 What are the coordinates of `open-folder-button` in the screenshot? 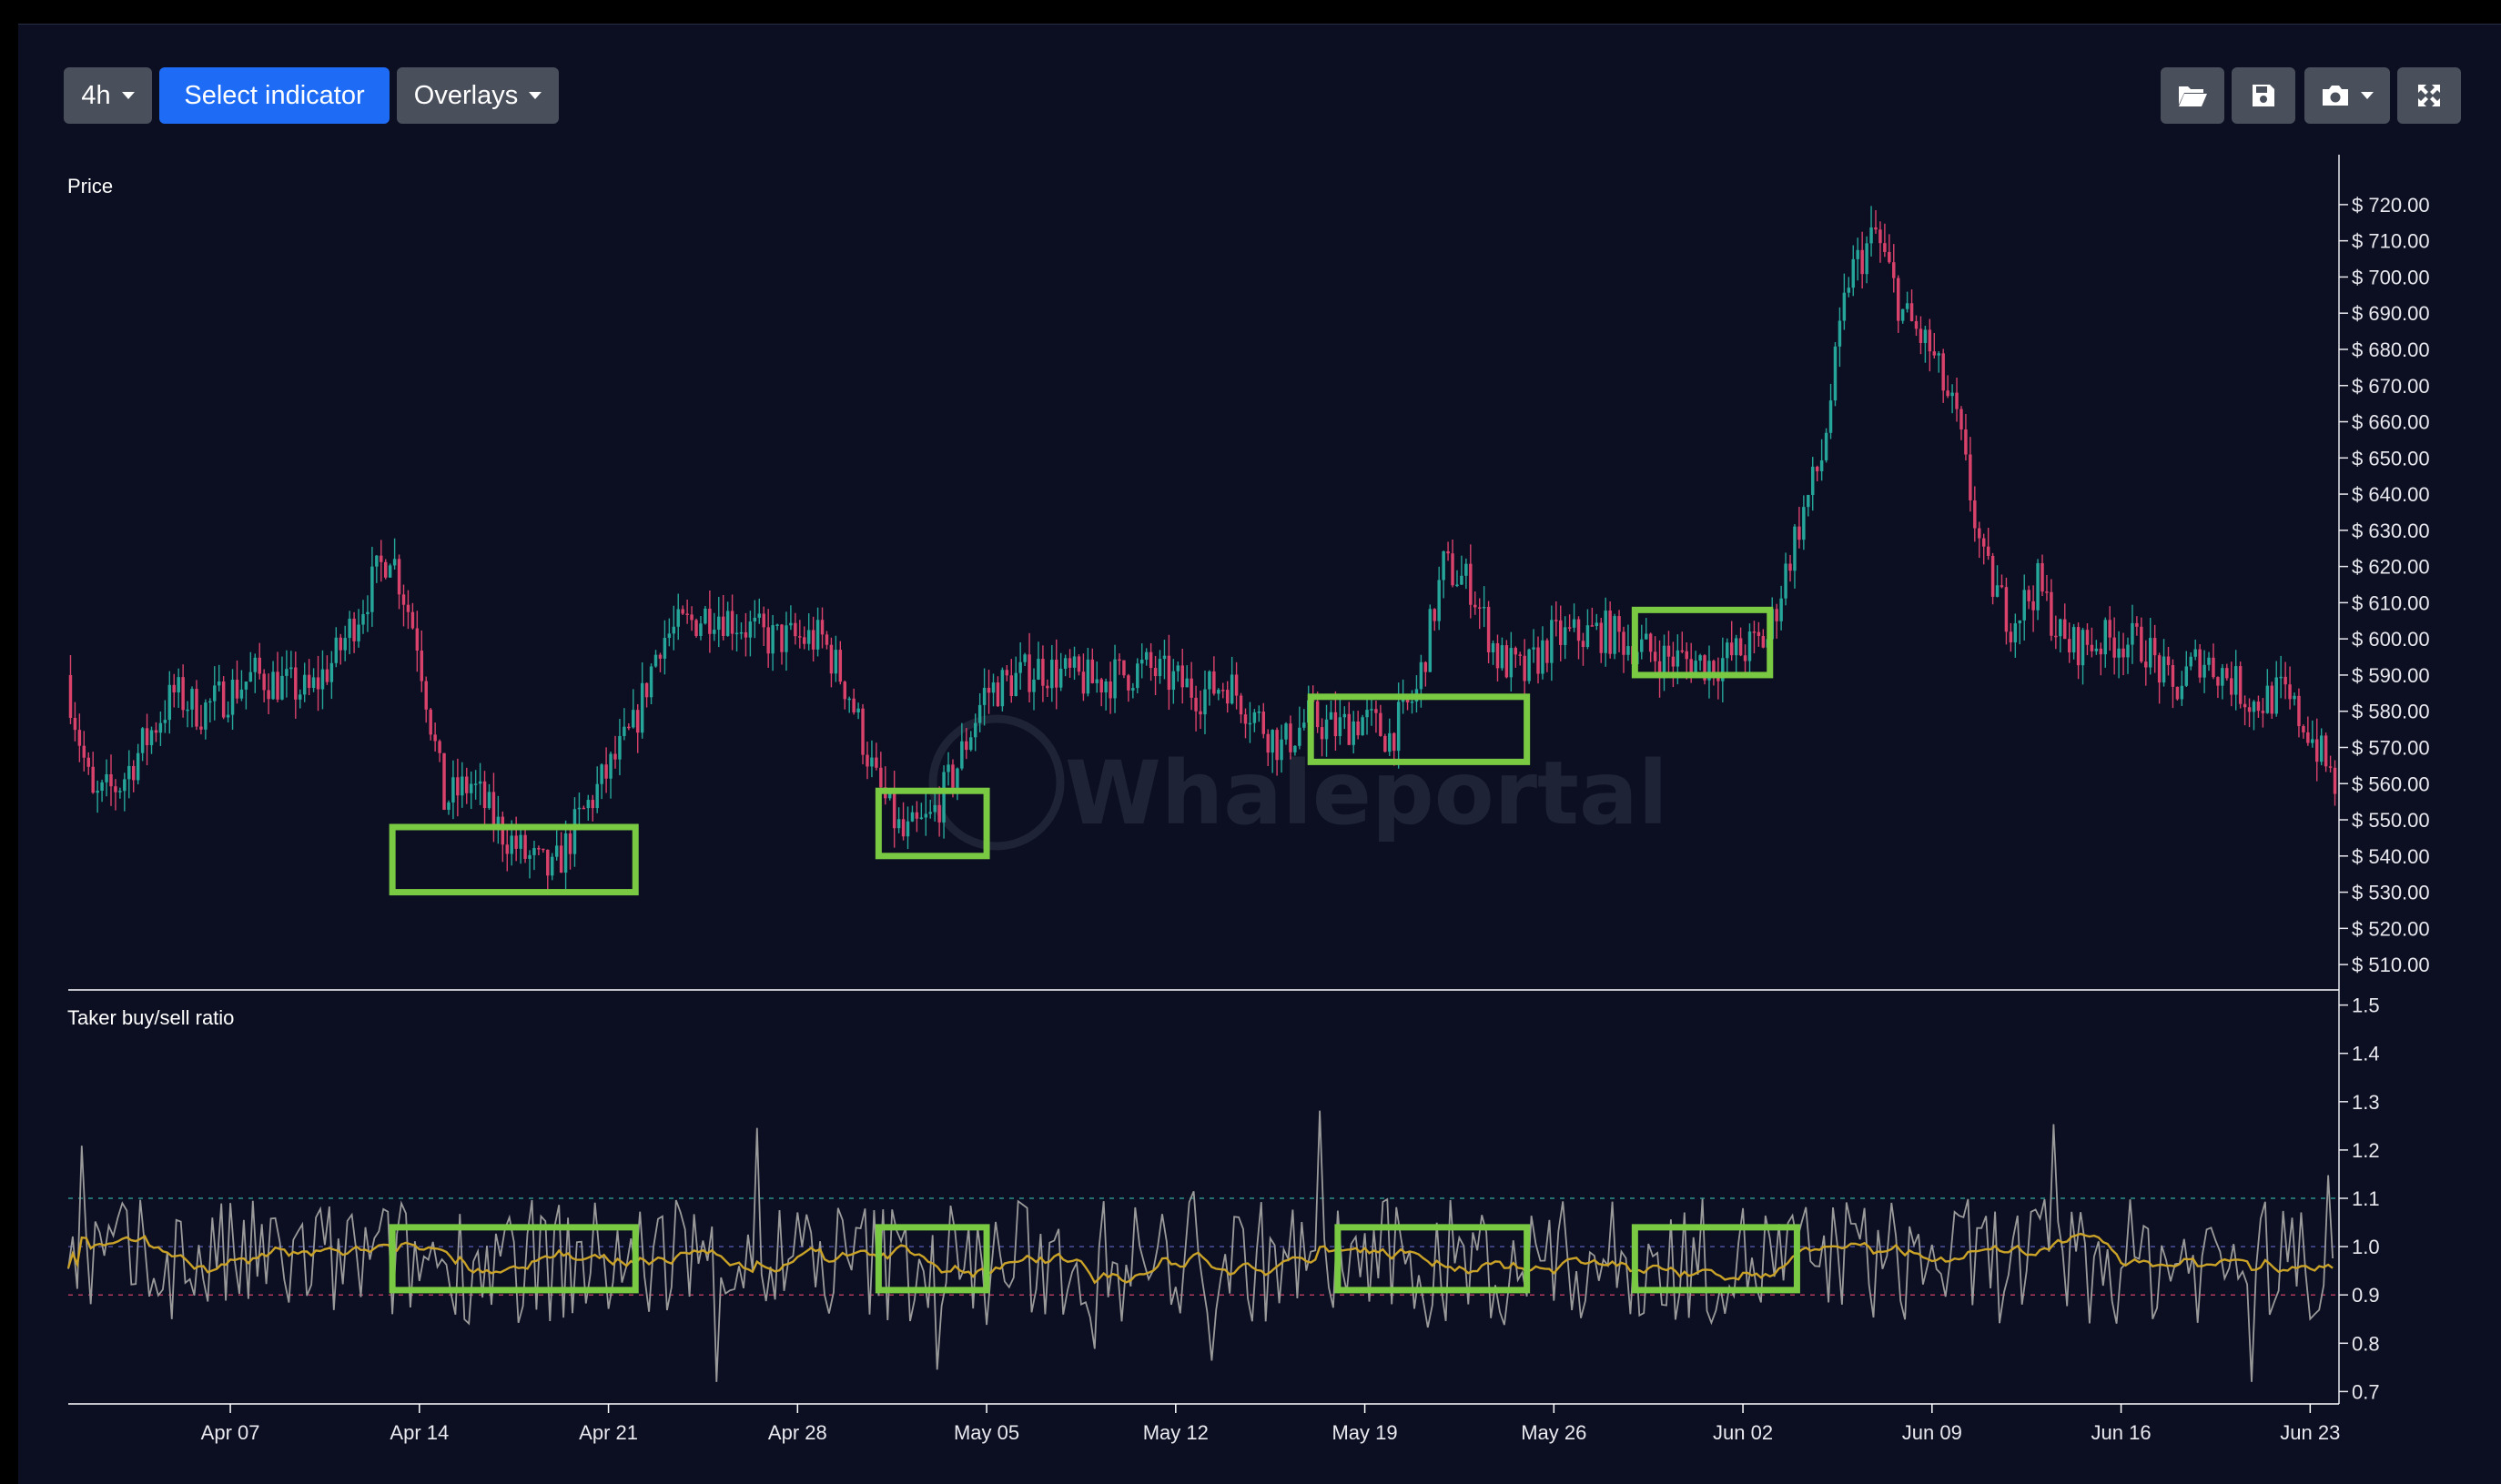 It's located at (2192, 95).